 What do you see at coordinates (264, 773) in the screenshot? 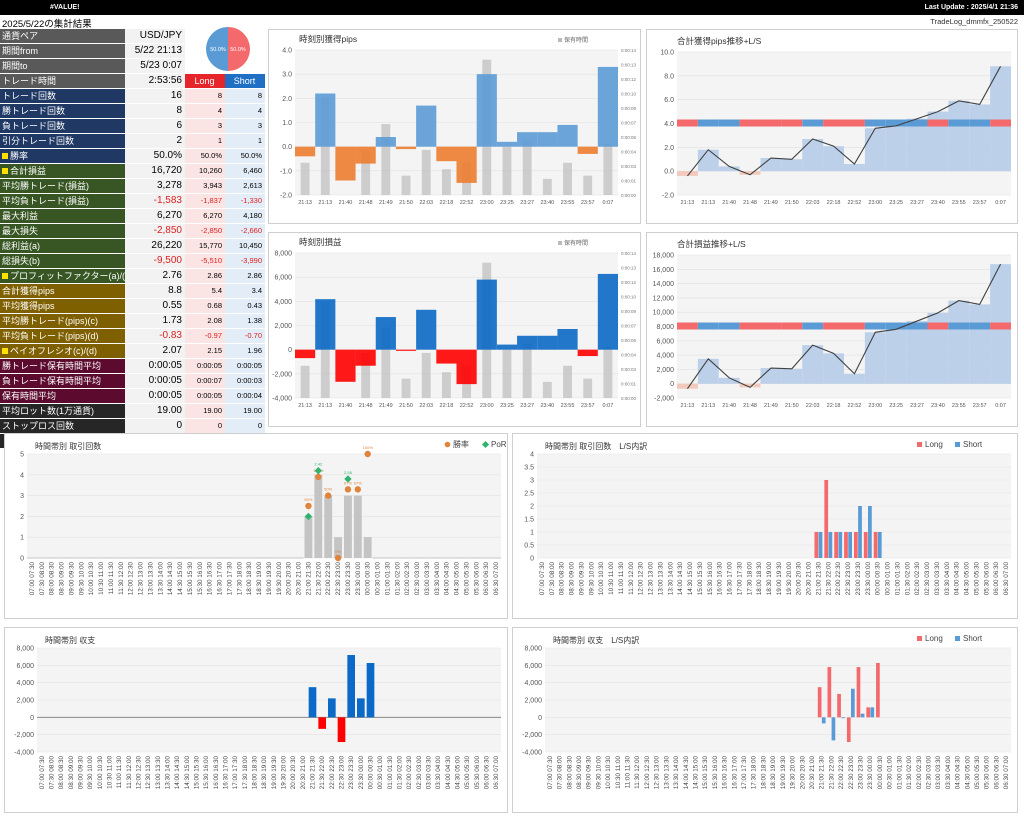
I see `x-tick-label: 18:30 19:00` at bounding box center [264, 773].